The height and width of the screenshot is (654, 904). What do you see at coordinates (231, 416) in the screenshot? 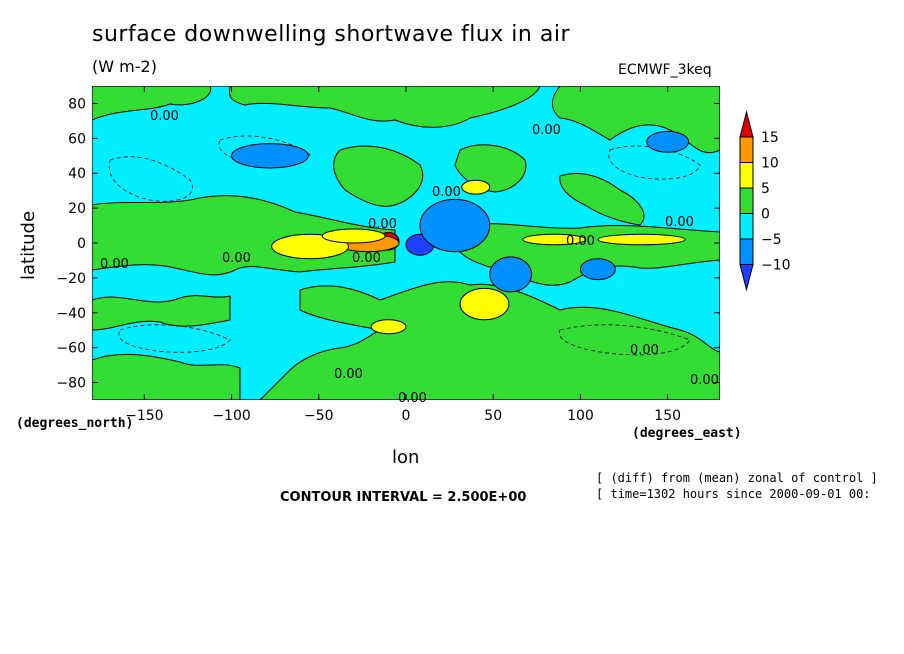
I see `x-tick-label: −100` at bounding box center [231, 416].